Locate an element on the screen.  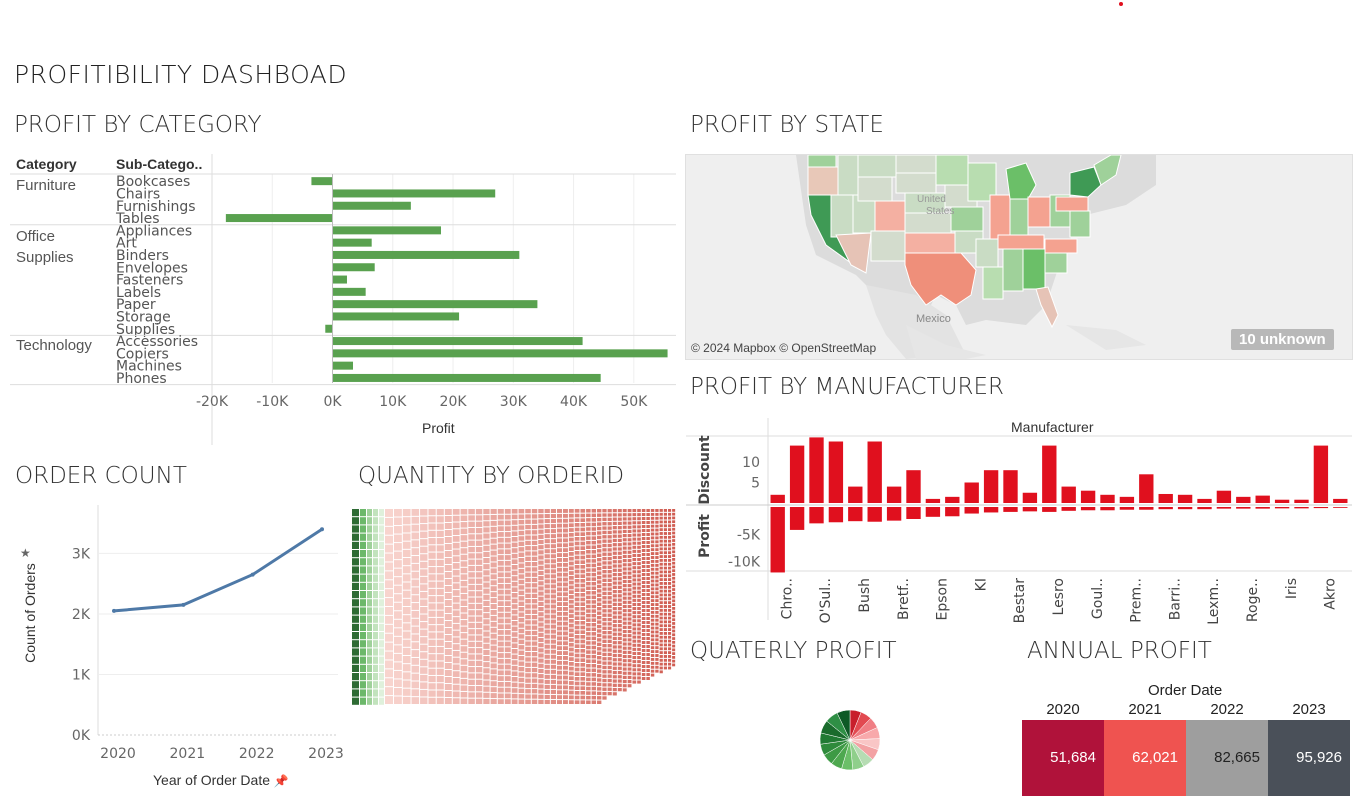
manufacturer-label: Epson is located at coordinates (943, 599).